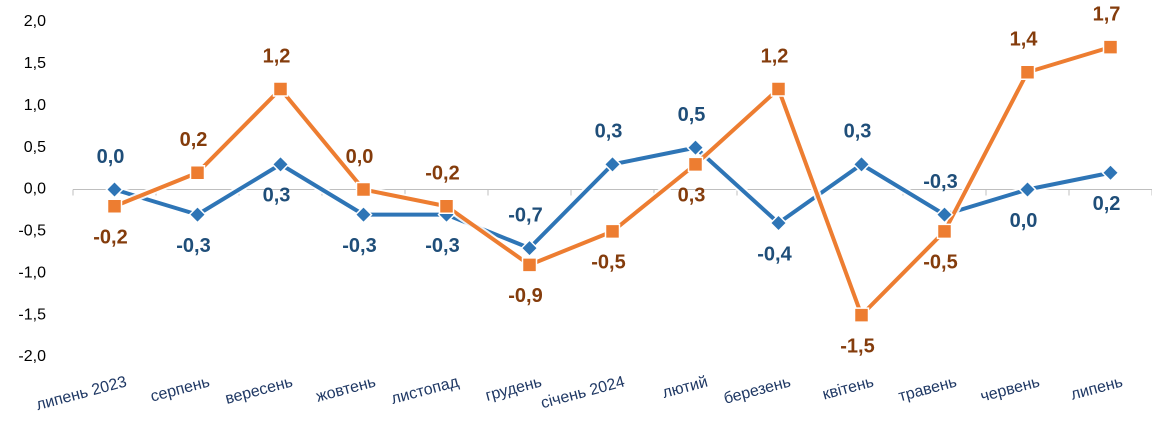  Describe the element at coordinates (35, 189) in the screenshot. I see `y-tick-label: 0,0` at that location.